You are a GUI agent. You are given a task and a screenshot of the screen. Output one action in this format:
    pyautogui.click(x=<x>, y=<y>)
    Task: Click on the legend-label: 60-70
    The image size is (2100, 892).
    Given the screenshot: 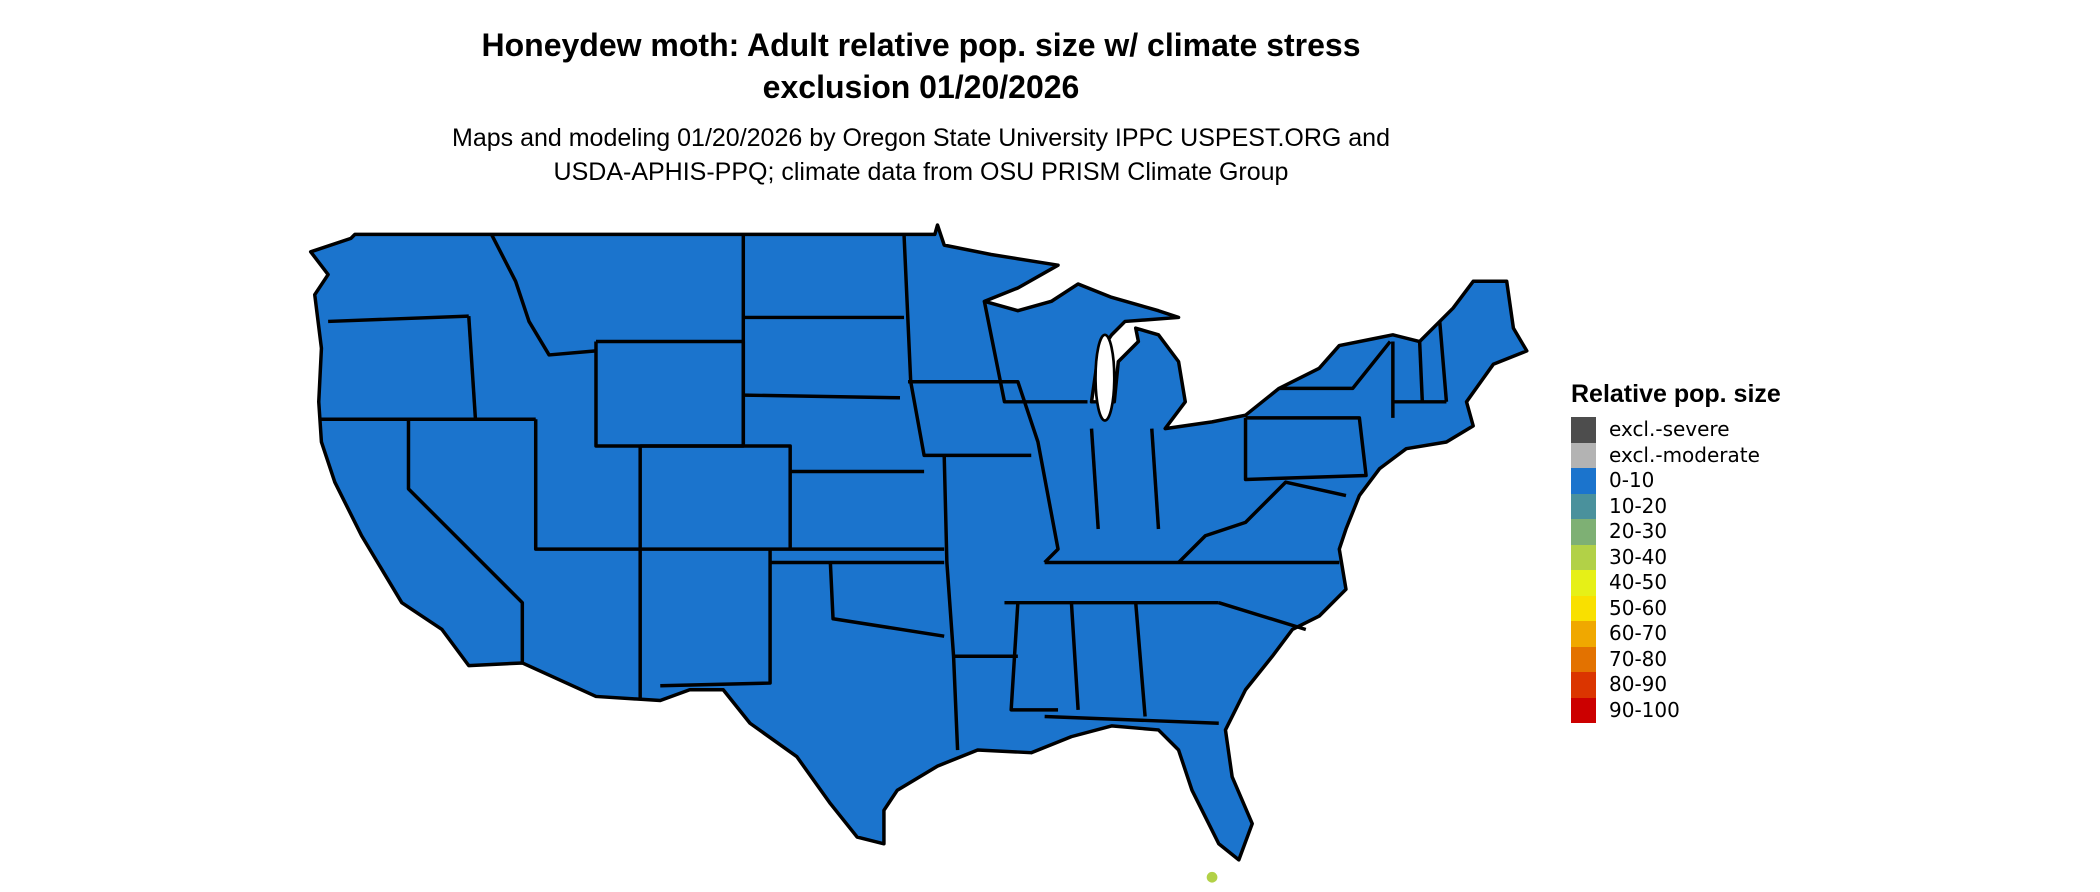 What is the action you would take?
    pyautogui.click(x=1638, y=633)
    